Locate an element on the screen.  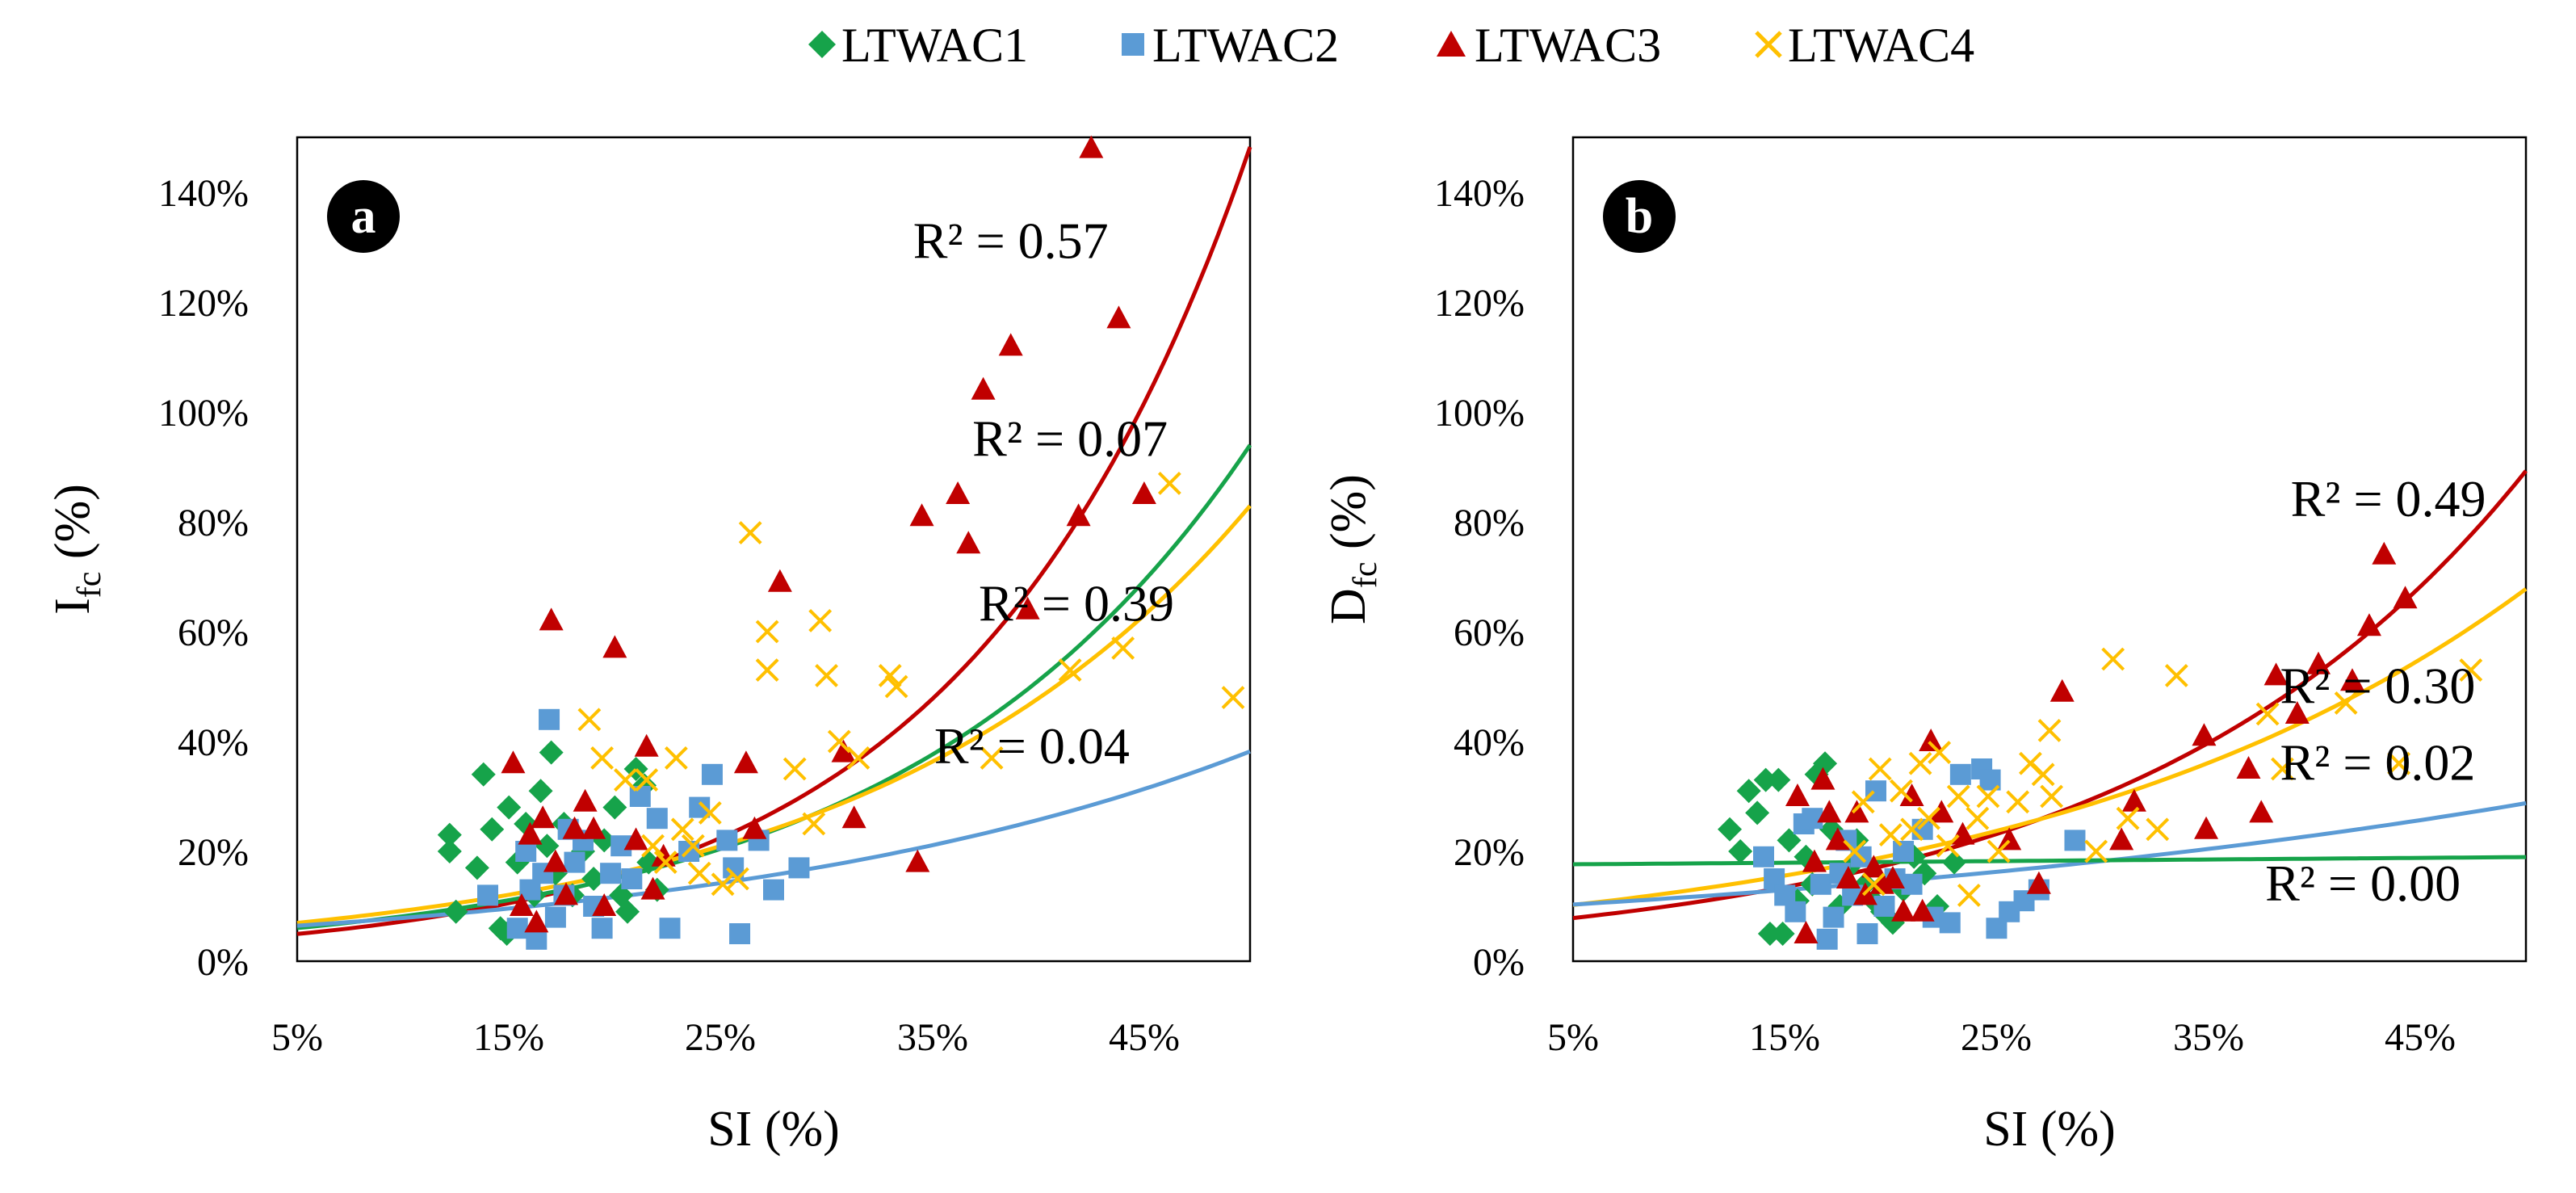
x-tick-label: 35% is located at coordinates (933, 1037).